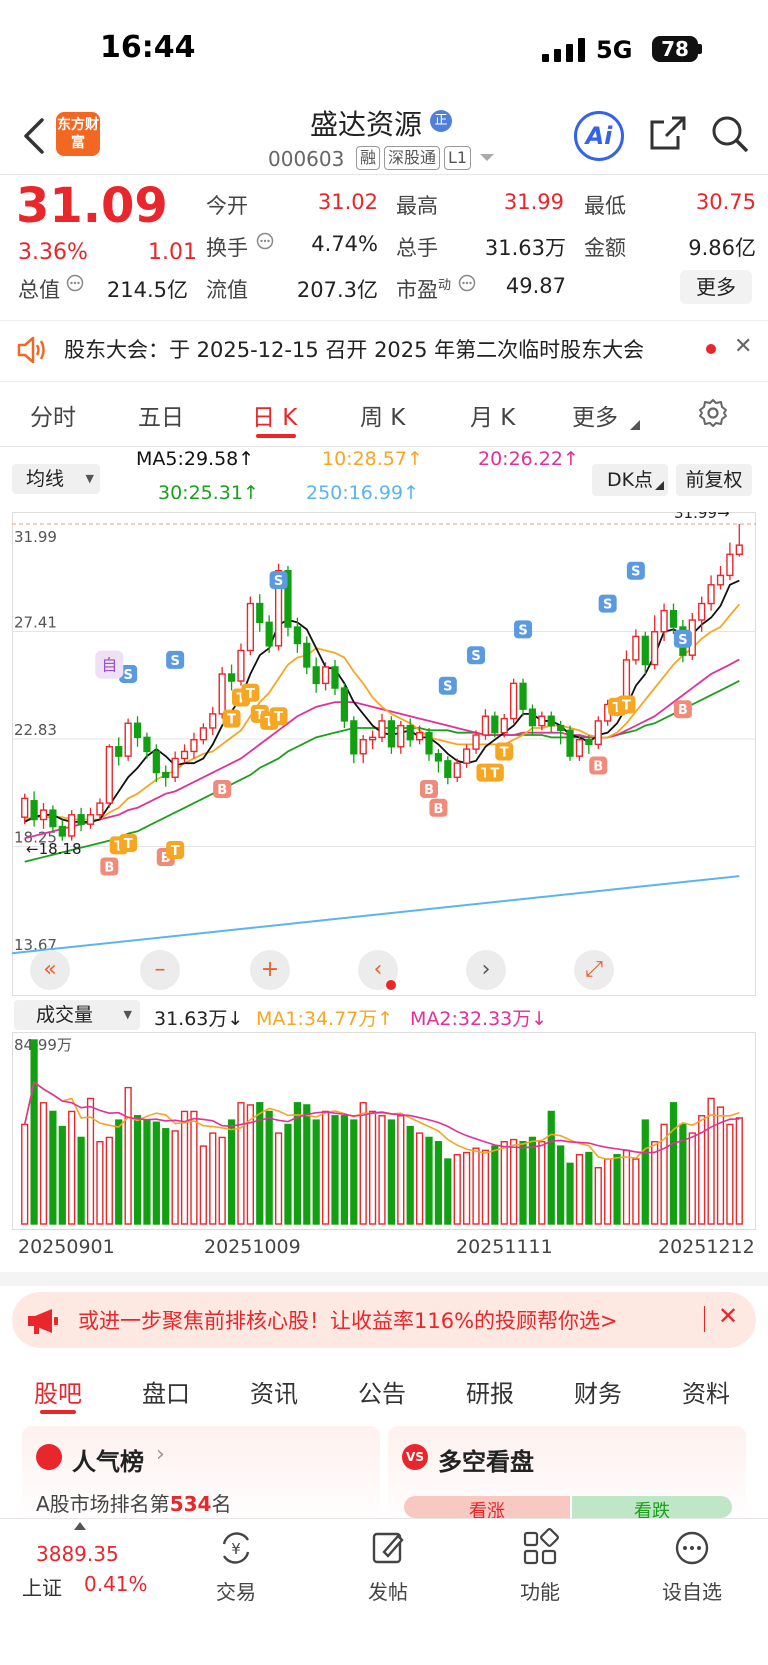 This screenshot has height=1665, width=768. I want to click on tab-forum: 股吧, so click(58, 1394).